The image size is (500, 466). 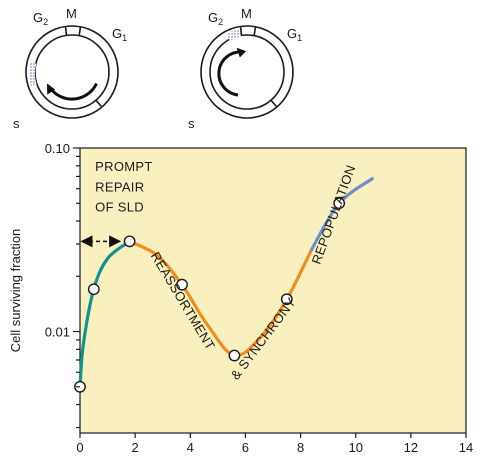 I want to click on x-tick-label: 4, so click(x=190, y=447).